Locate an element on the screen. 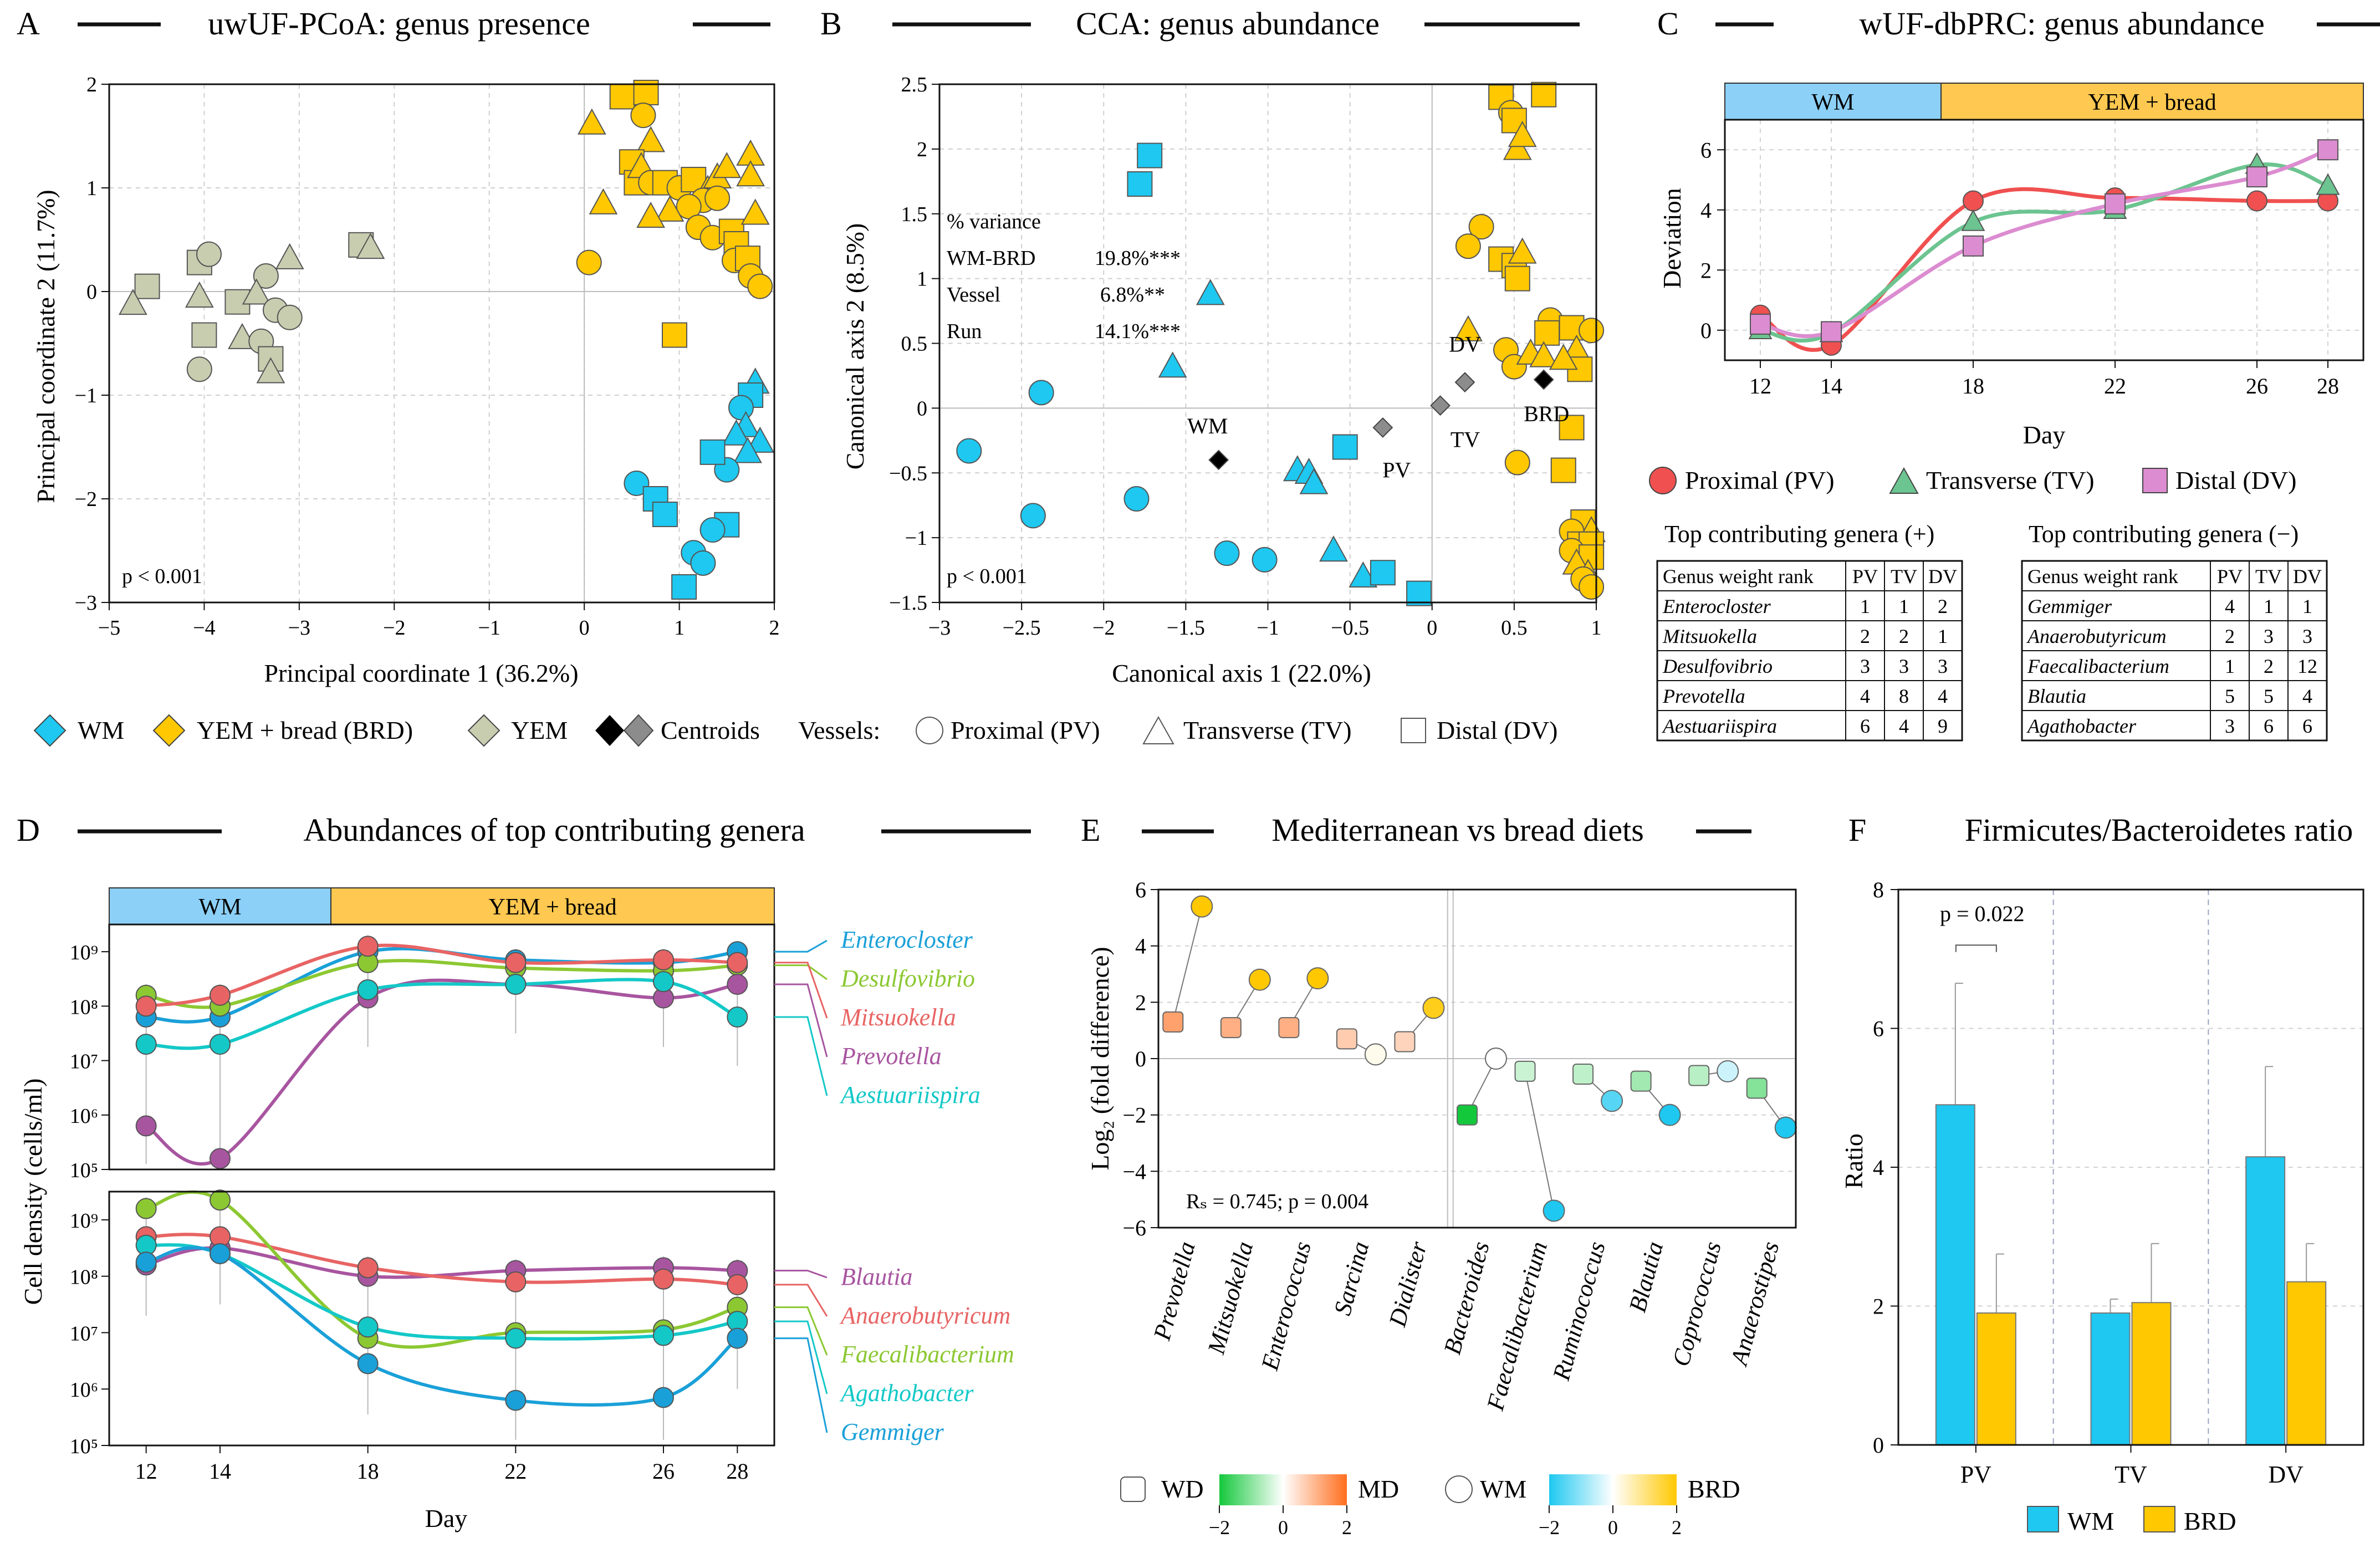  yem-period-bar is located at coordinates (2152, 102).